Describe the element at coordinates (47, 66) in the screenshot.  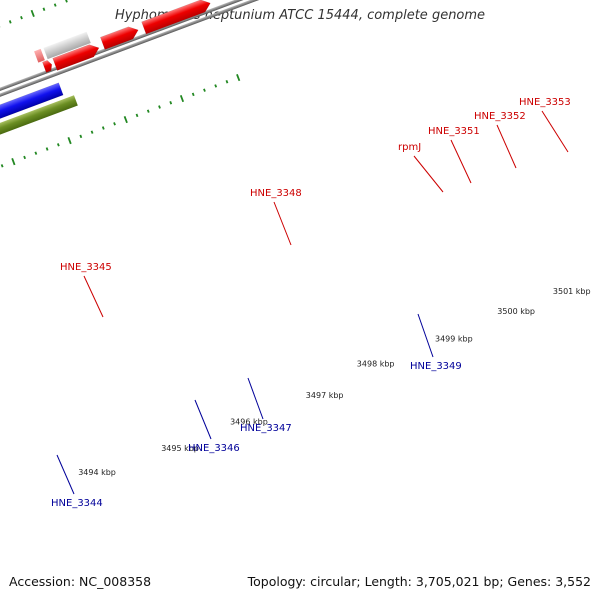
I see `gene-rpmj-arrow` at that location.